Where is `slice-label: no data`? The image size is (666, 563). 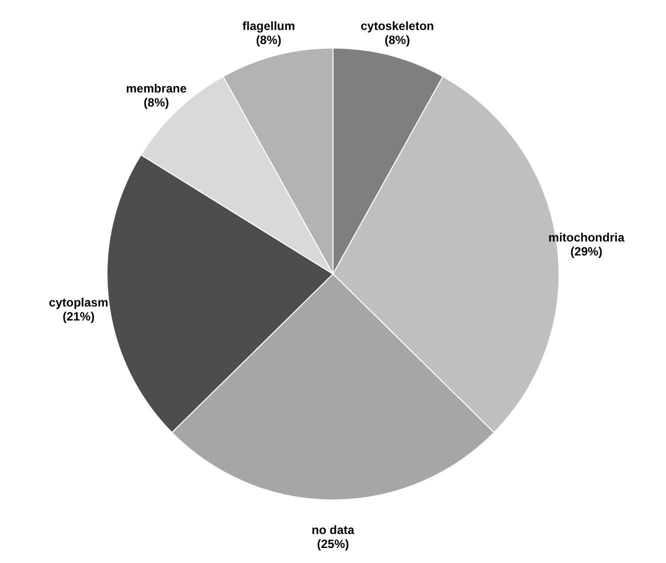 slice-label: no data is located at coordinates (333, 530).